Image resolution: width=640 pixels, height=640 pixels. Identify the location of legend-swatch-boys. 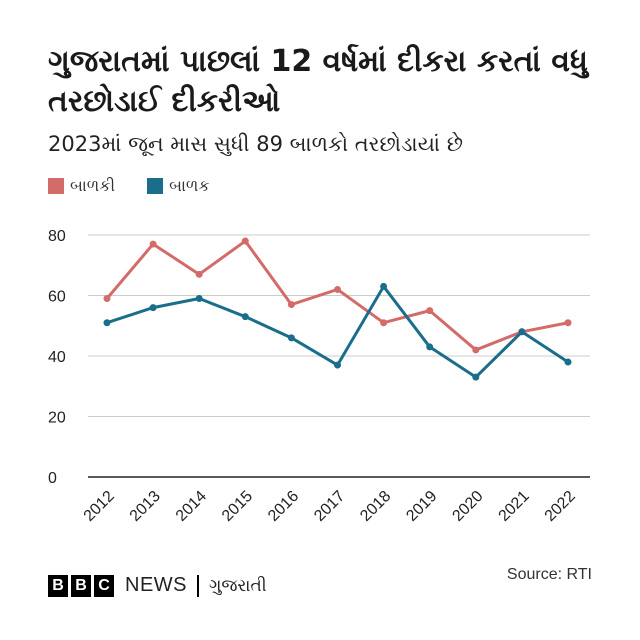
(155, 186).